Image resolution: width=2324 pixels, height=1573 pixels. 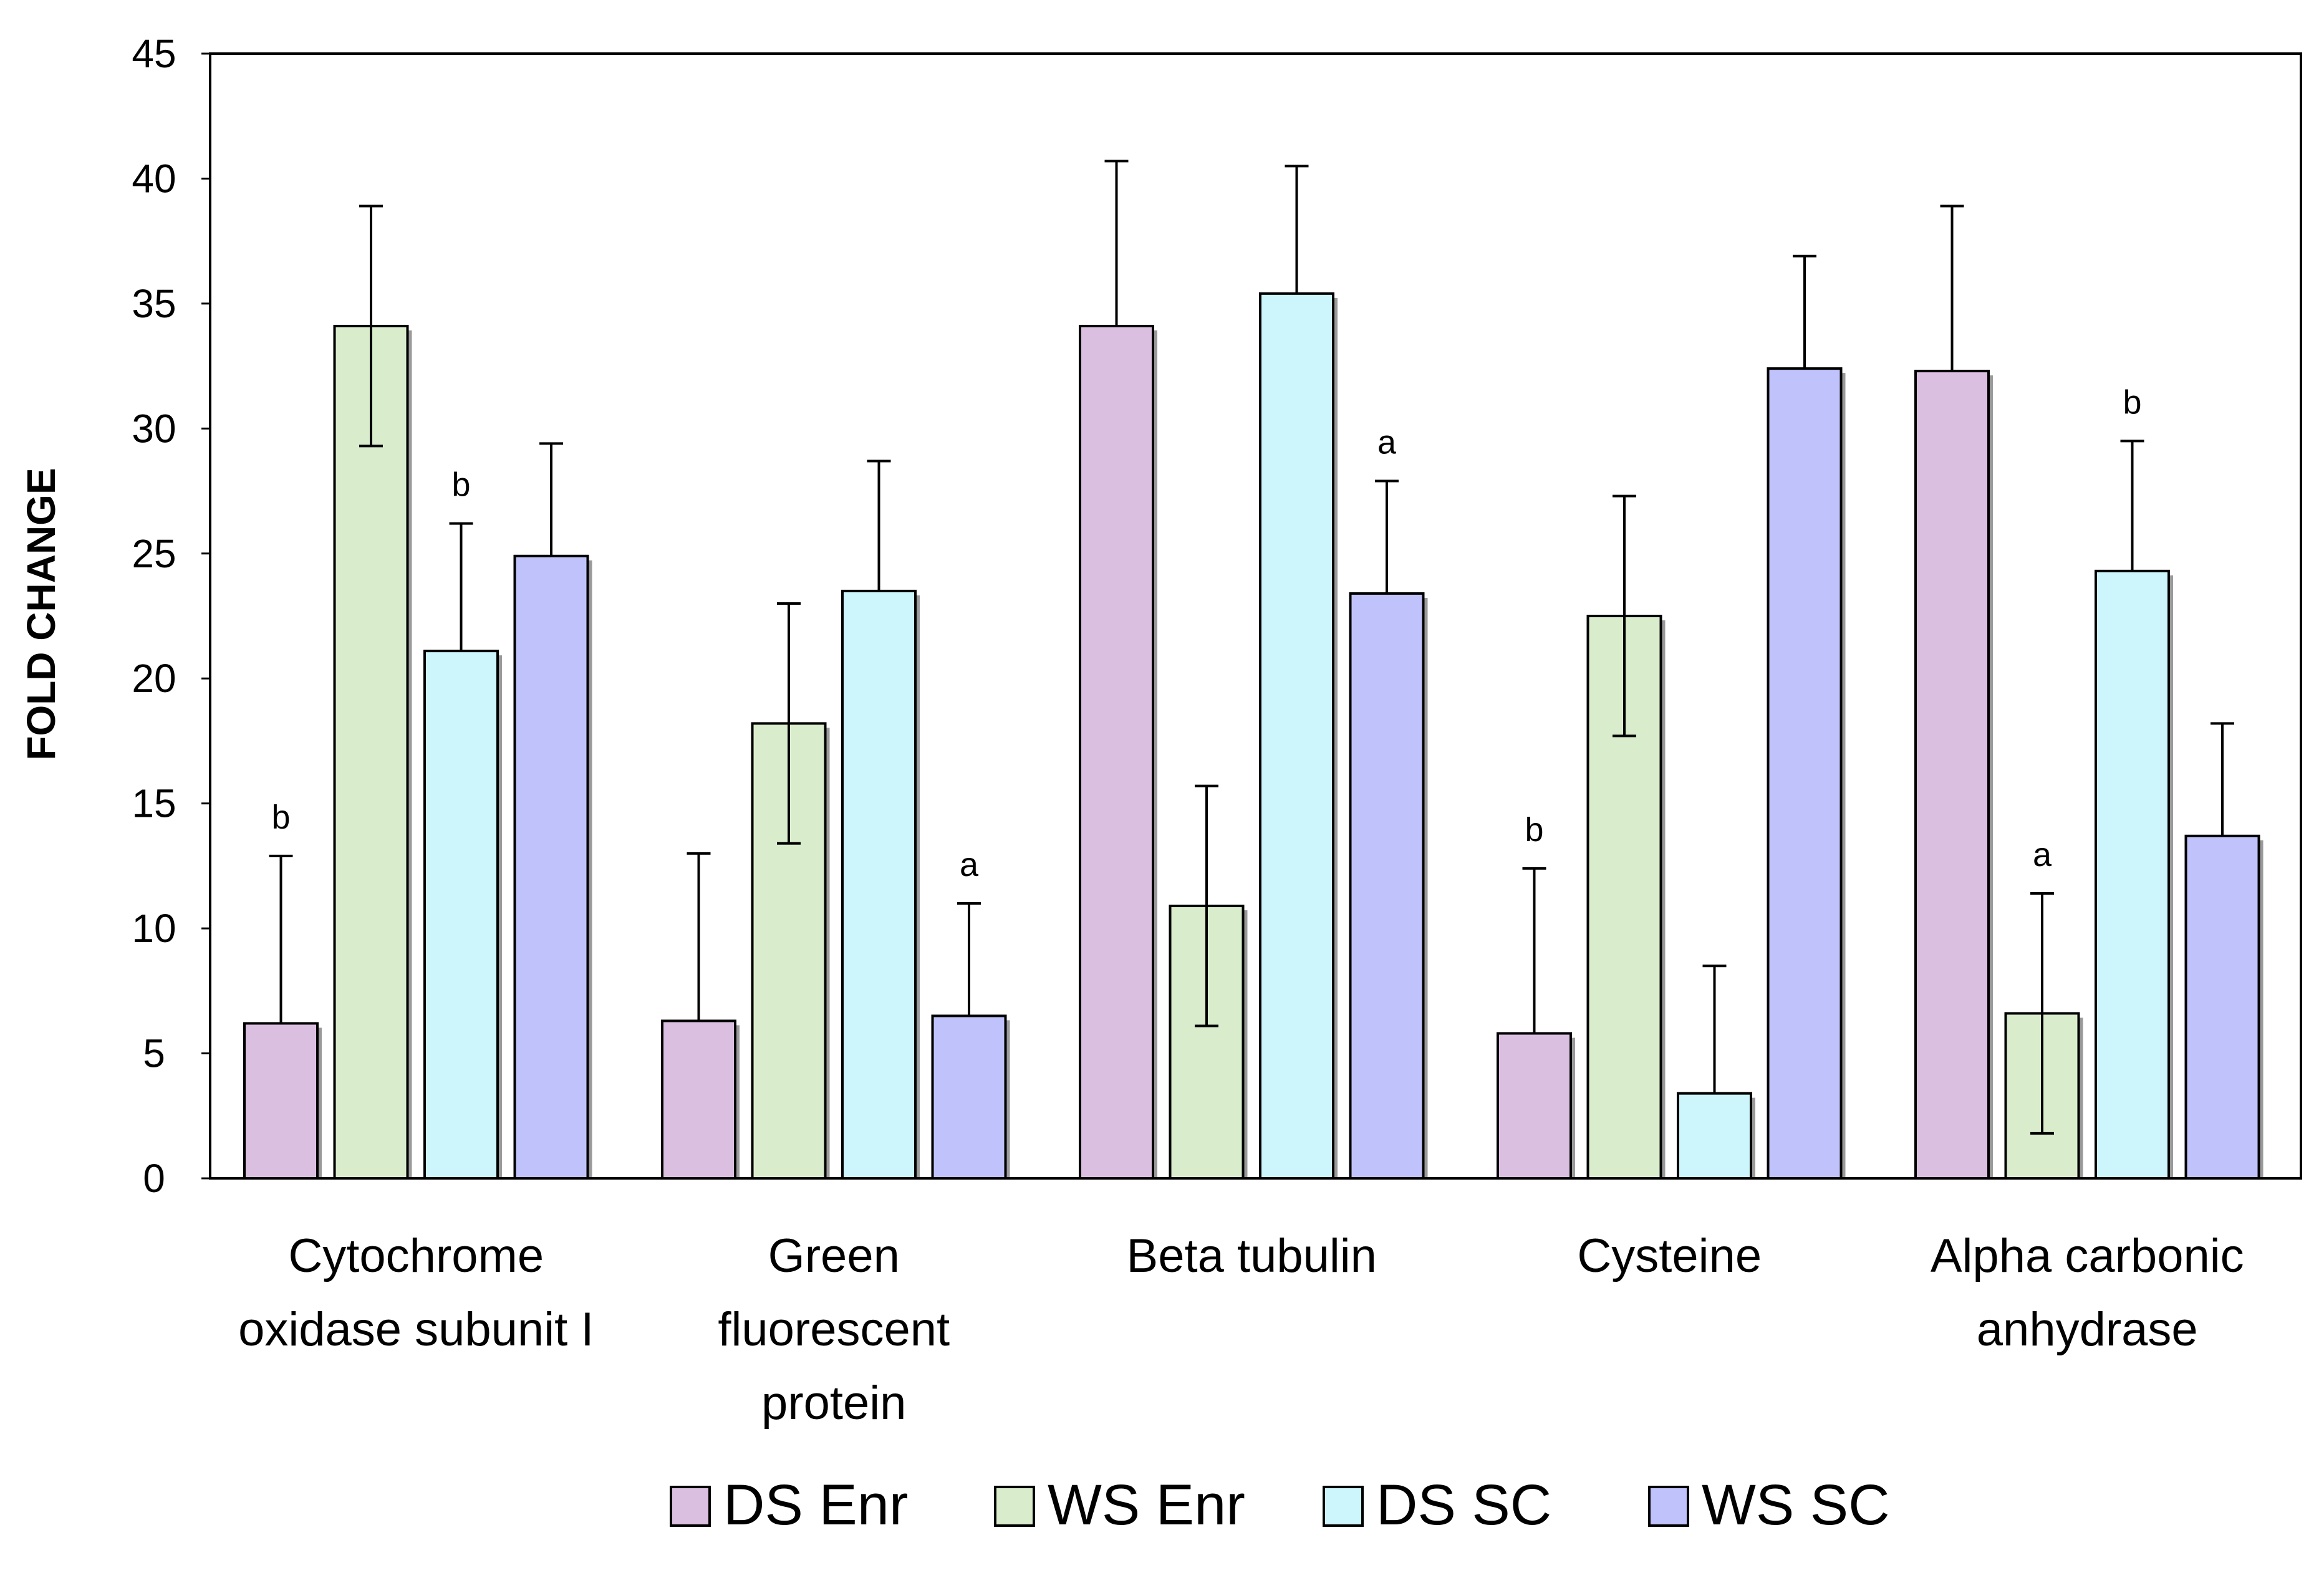 What do you see at coordinates (154, 803) in the screenshot?
I see `y-tick-label: 15` at bounding box center [154, 803].